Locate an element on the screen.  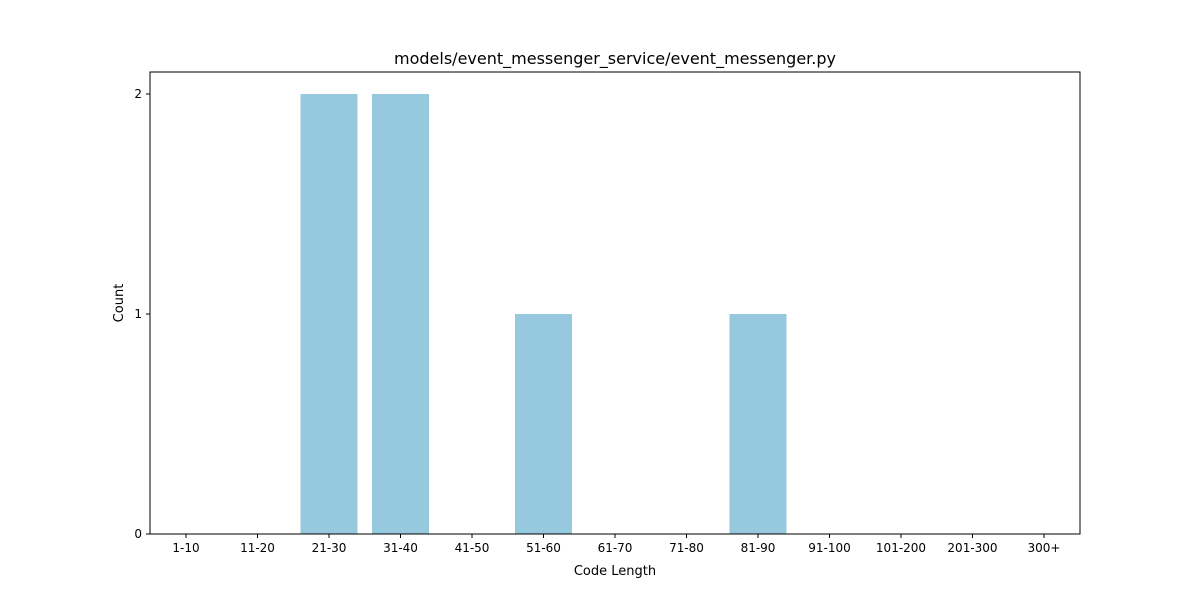
x-tick-label: 71-80 is located at coordinates (686, 548).